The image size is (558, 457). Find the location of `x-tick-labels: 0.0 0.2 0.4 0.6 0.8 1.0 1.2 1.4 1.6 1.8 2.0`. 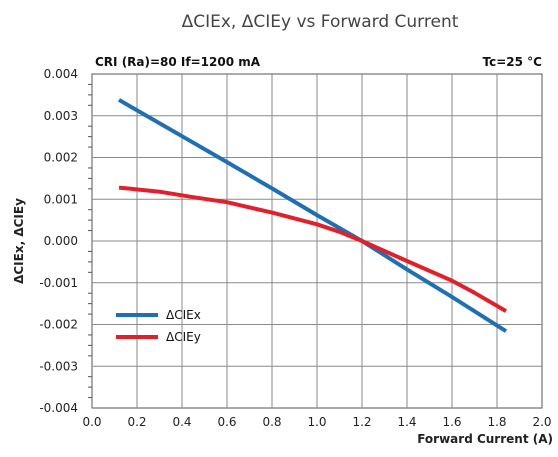

x-tick-labels: 0.0 0.2 0.4 0.6 0.8 1.0 1.2 1.4 1.6 1.8 2.0 is located at coordinates (316, 422).